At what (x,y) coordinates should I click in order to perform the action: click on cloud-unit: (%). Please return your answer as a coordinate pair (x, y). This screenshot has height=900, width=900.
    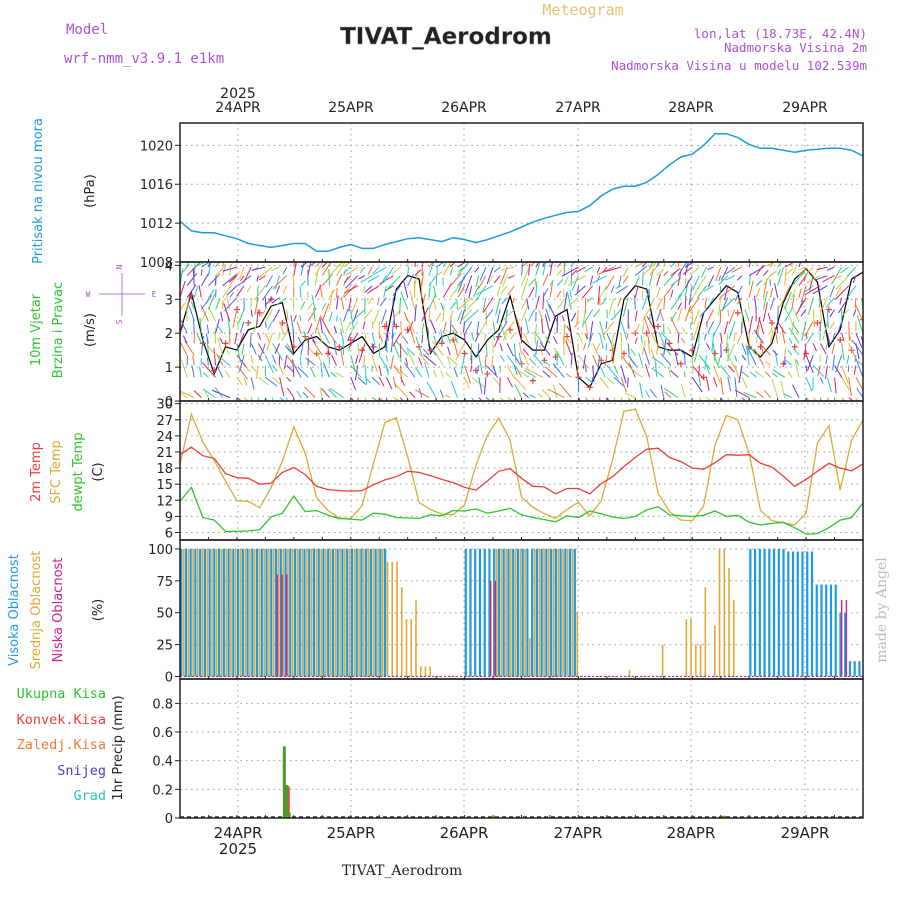
    Looking at the image, I should click on (98, 610).